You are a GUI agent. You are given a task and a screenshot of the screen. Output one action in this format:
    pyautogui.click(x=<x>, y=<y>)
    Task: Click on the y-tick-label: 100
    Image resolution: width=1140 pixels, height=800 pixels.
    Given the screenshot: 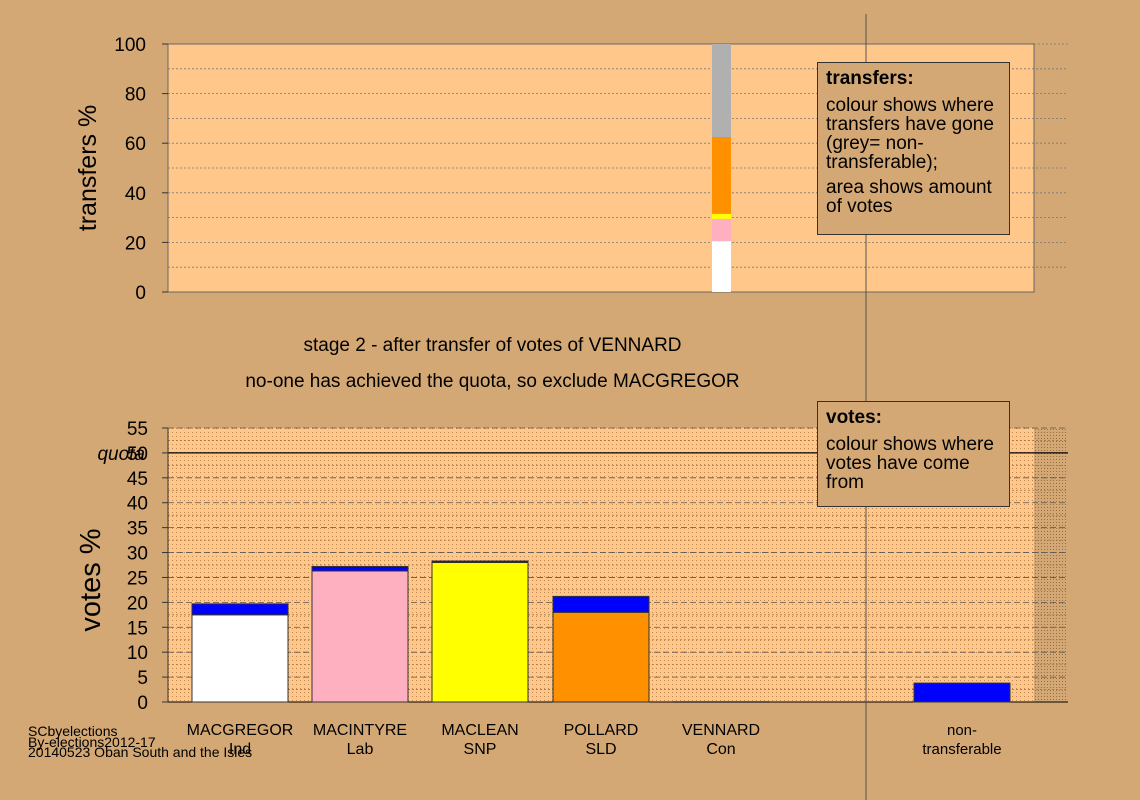 What is the action you would take?
    pyautogui.click(x=130, y=45)
    